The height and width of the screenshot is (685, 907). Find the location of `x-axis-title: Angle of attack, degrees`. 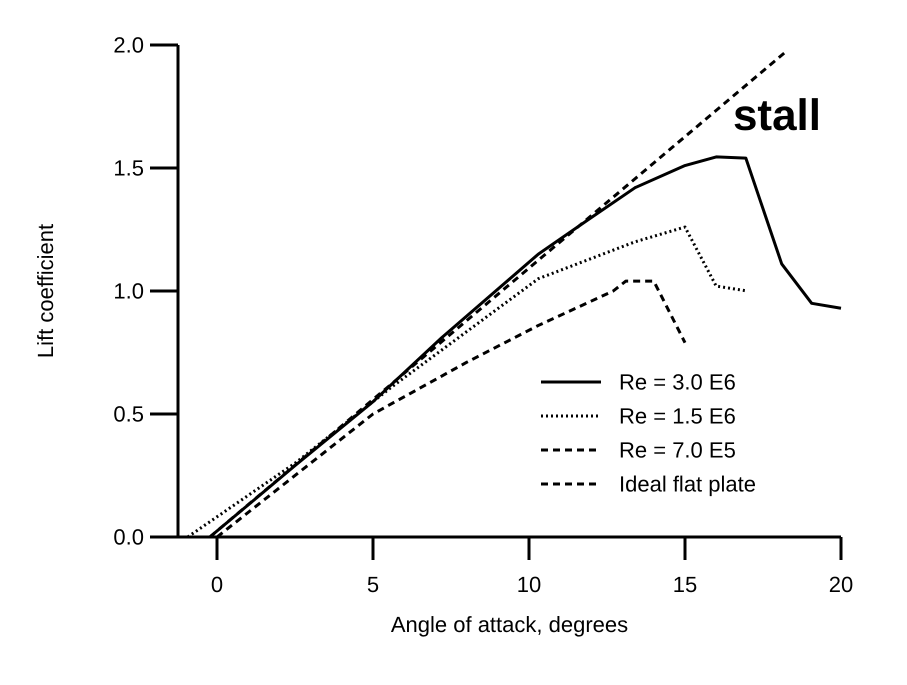

x-axis-title: Angle of attack, degrees is located at coordinates (509, 624).